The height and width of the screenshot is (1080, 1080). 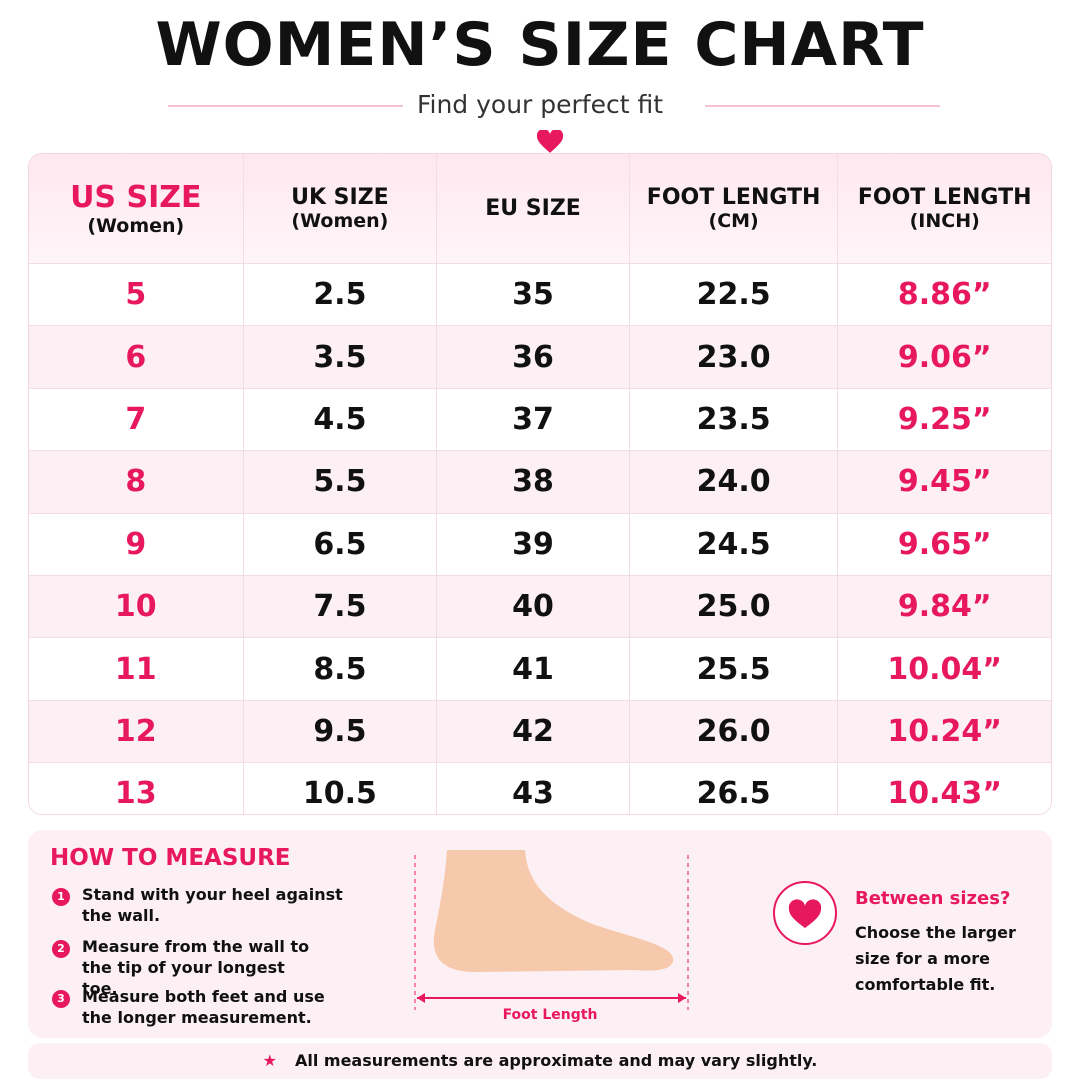 I want to click on header-cell: FOOT LENGTH (INCH), so click(x=944, y=208).